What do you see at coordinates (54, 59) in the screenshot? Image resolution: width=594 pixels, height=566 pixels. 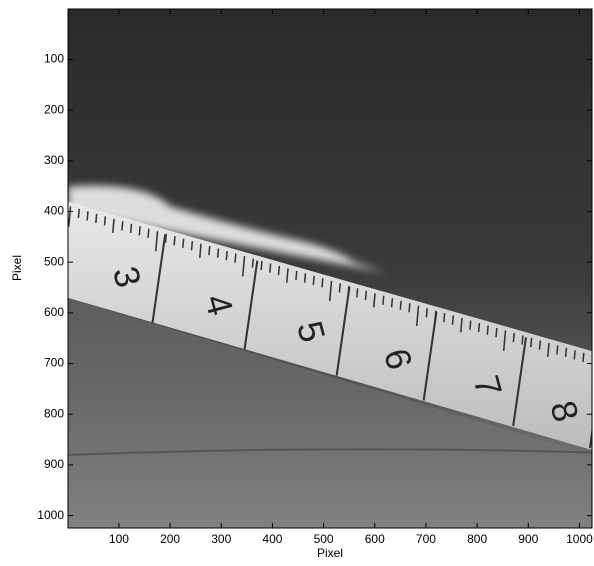 I see `y-tick-label: 100` at bounding box center [54, 59].